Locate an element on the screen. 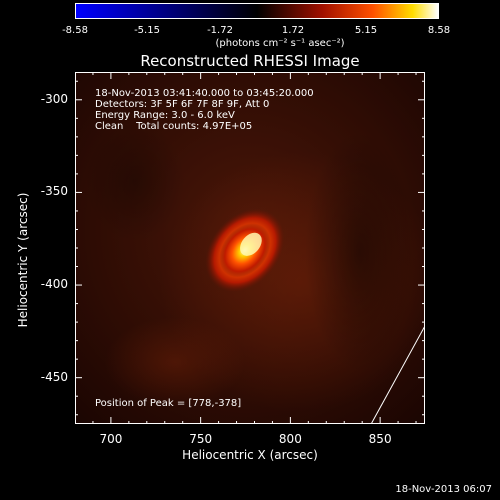 Image resolution: width=500 pixels, height=500 pixels. y-tick-label: -450 is located at coordinates (54, 376).